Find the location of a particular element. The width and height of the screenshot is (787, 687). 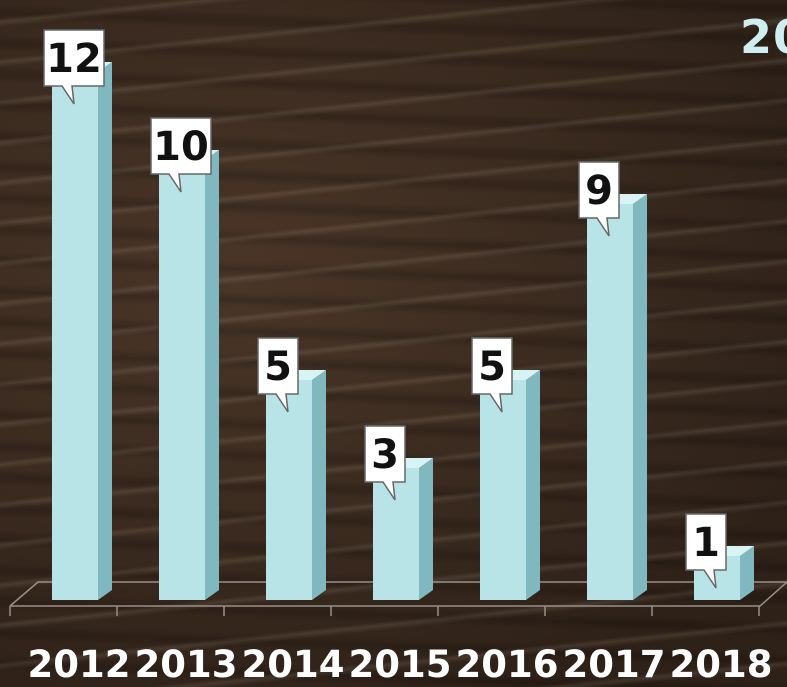

data-label-text: 1 is located at coordinates (706, 543).